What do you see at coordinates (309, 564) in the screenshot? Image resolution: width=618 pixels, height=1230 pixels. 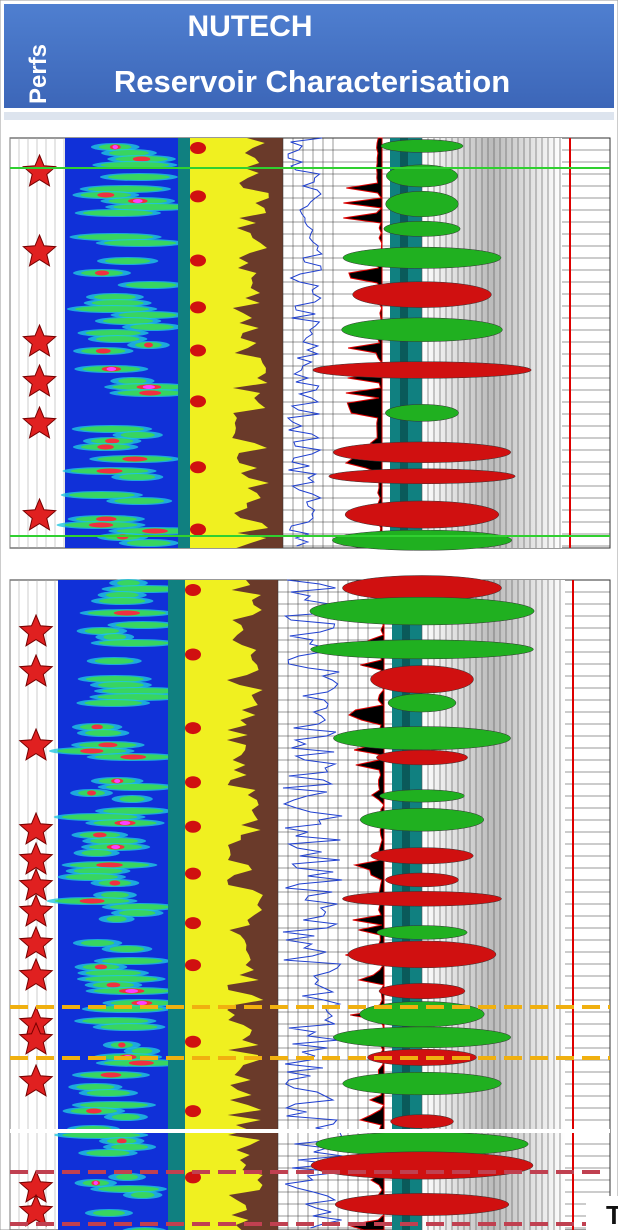 I see `gap` at bounding box center [309, 564].